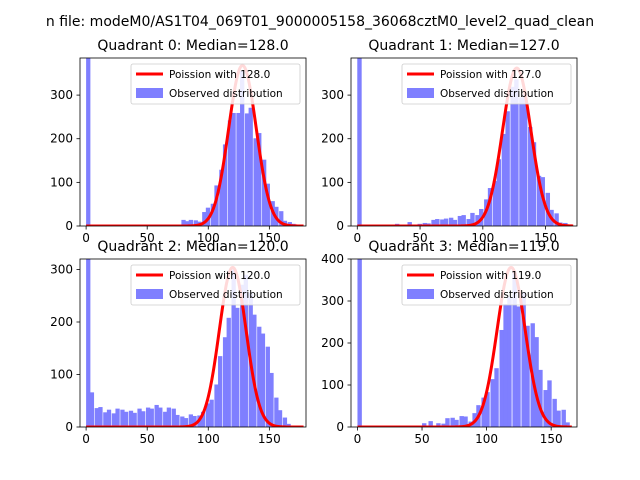 This screenshot has width=640, height=480. I want to click on legend-line-label: Poission with 120.0, so click(219, 276).